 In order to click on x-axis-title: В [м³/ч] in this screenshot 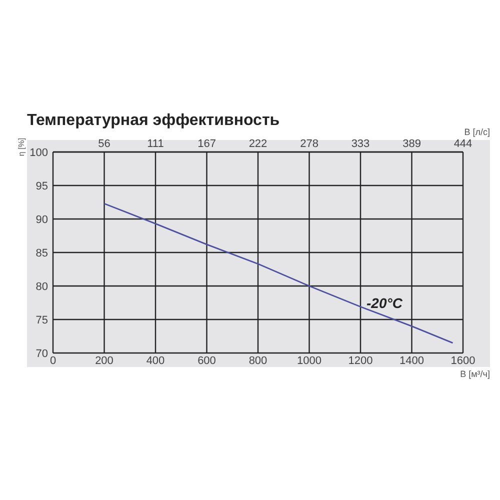, I will do `click(475, 374)`.